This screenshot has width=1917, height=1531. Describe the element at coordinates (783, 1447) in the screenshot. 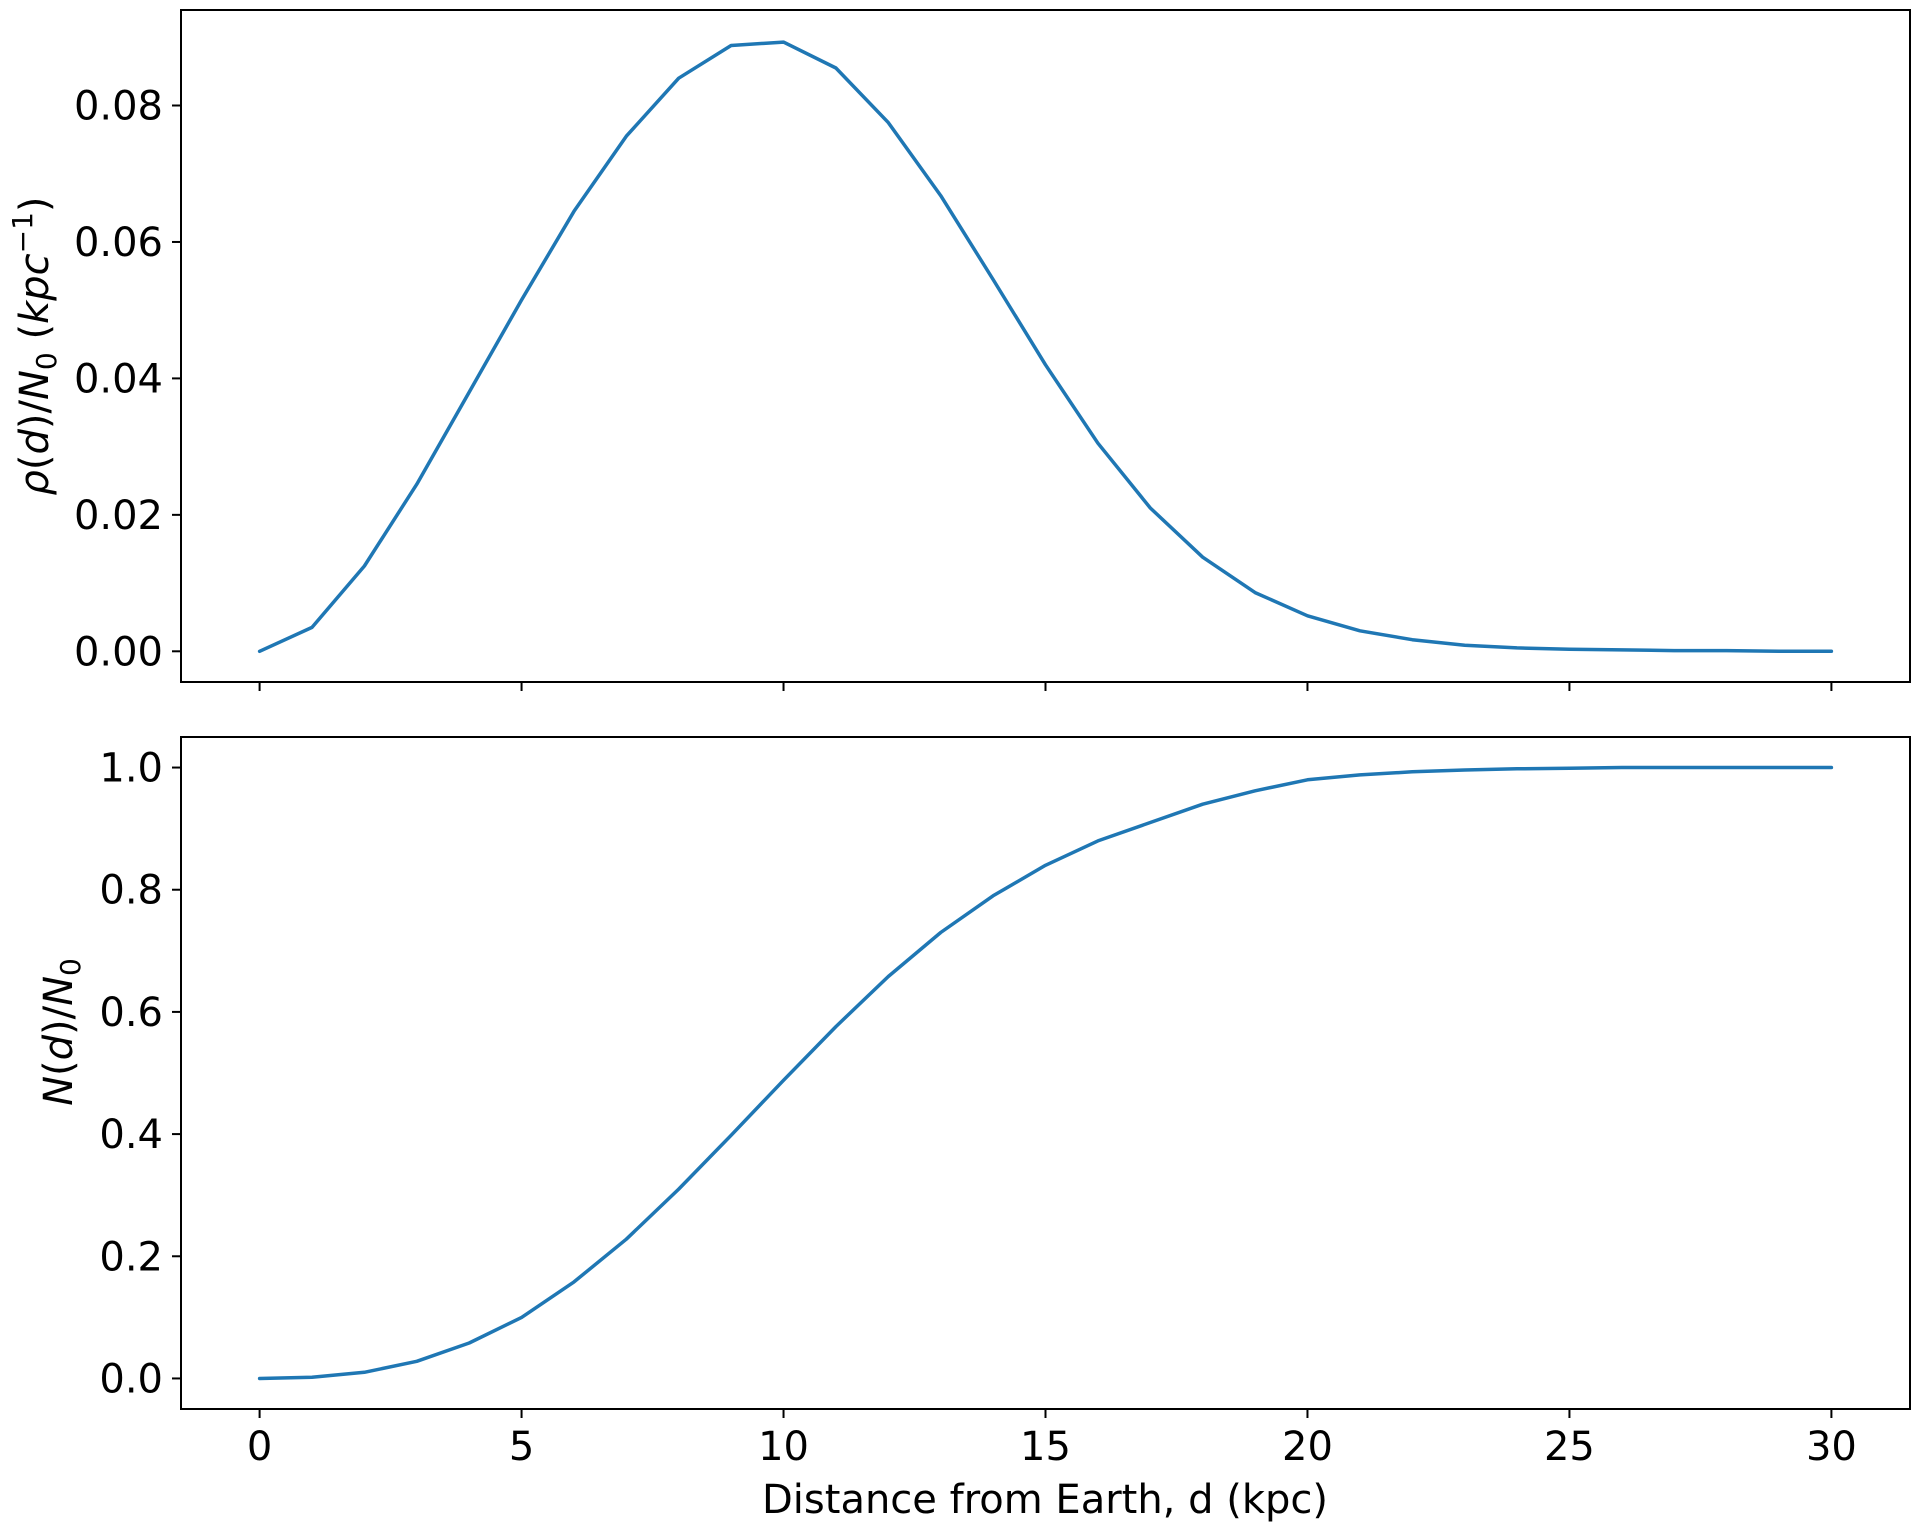

I see `x-tick-label: 10` at that location.